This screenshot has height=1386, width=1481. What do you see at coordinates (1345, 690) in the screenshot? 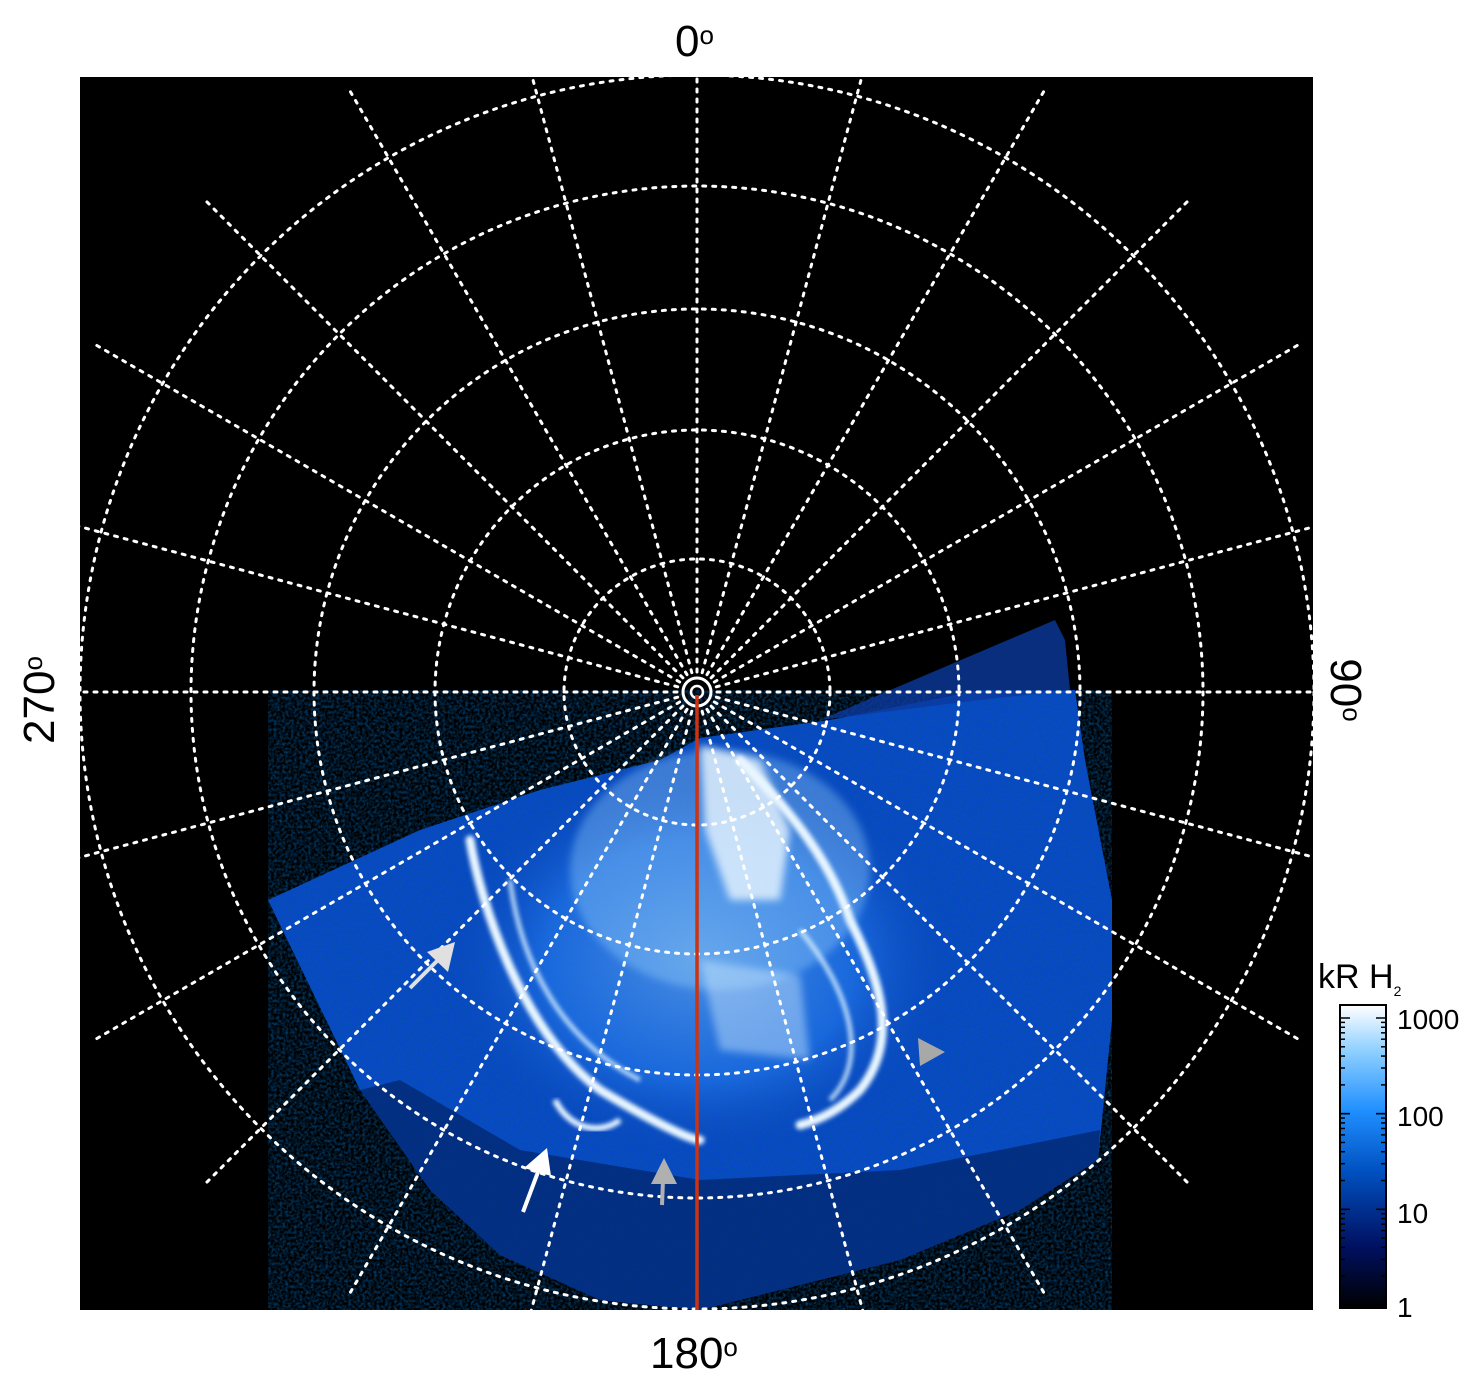
I see `angle-label-90: 90o` at bounding box center [1345, 690].